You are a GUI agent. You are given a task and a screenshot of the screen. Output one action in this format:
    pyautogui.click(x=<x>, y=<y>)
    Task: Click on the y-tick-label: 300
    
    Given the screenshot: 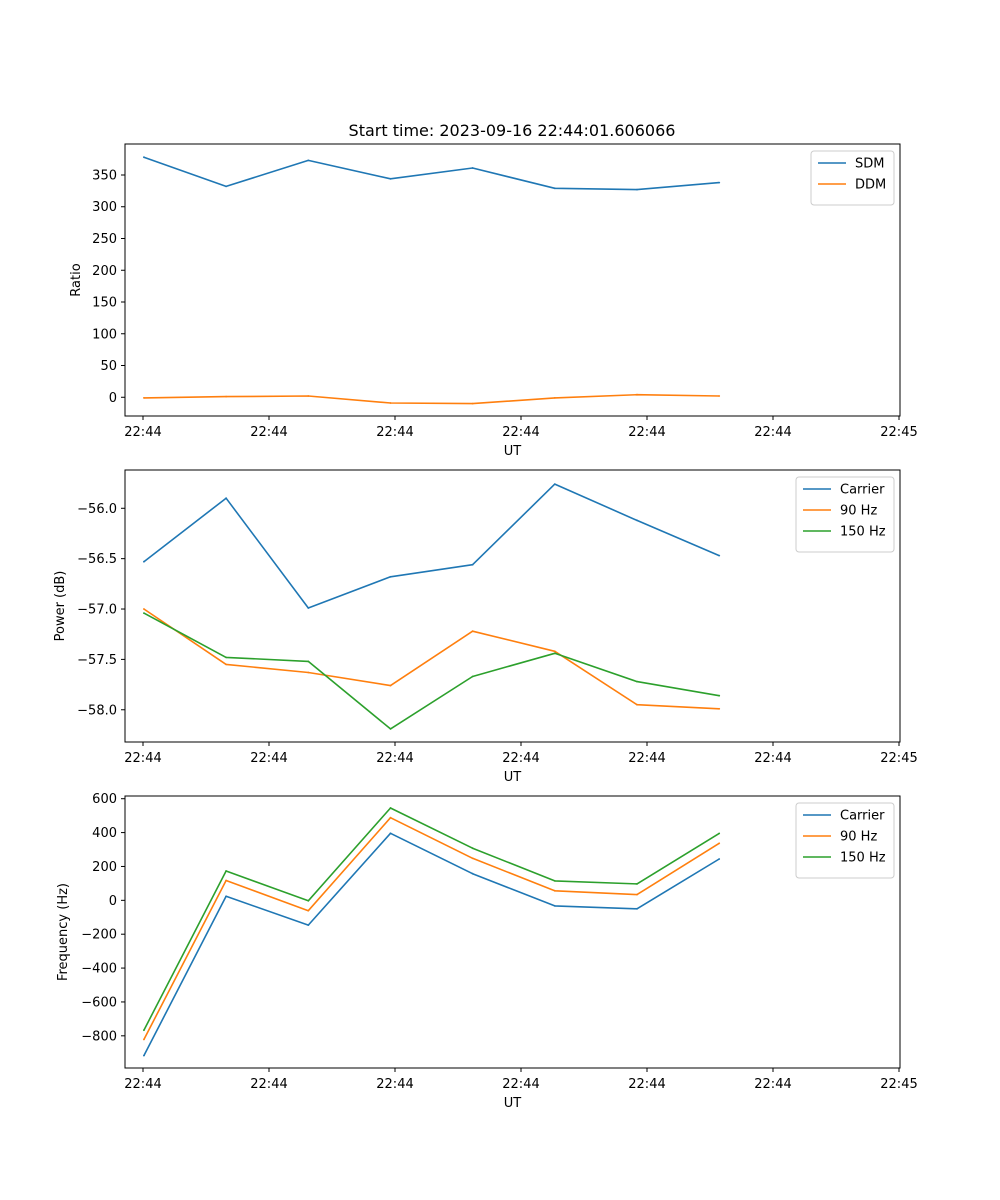 What is the action you would take?
    pyautogui.click(x=104, y=207)
    